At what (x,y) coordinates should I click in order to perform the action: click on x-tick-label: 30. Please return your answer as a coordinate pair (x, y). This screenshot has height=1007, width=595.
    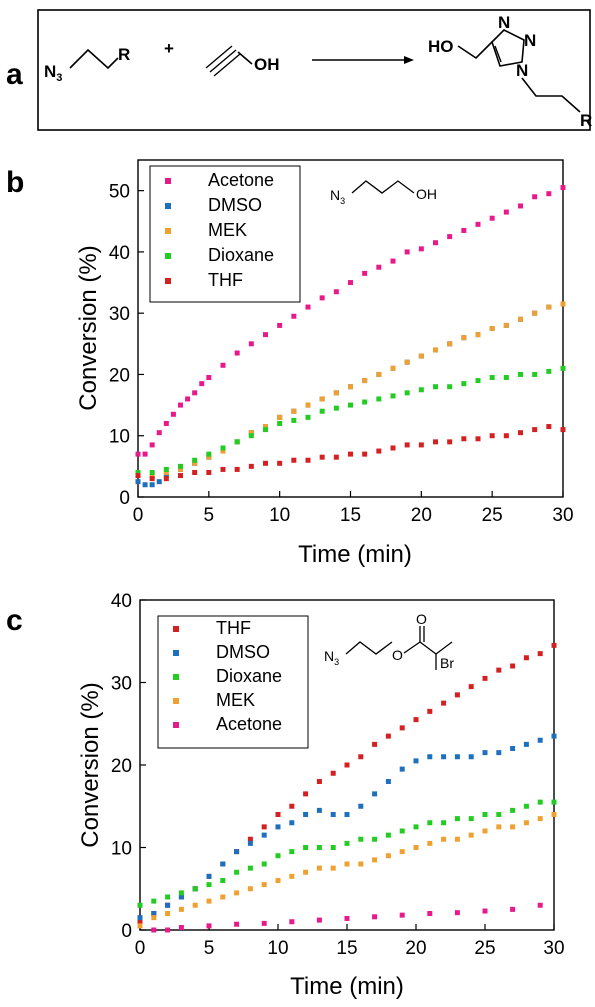
    Looking at the image, I should click on (553, 948).